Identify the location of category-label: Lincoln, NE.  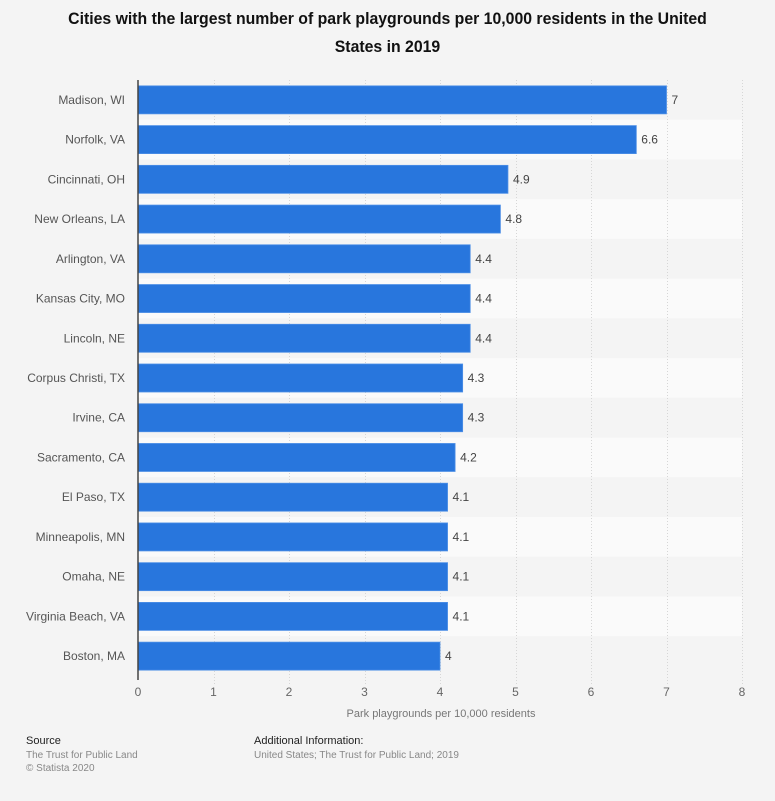
(94, 338).